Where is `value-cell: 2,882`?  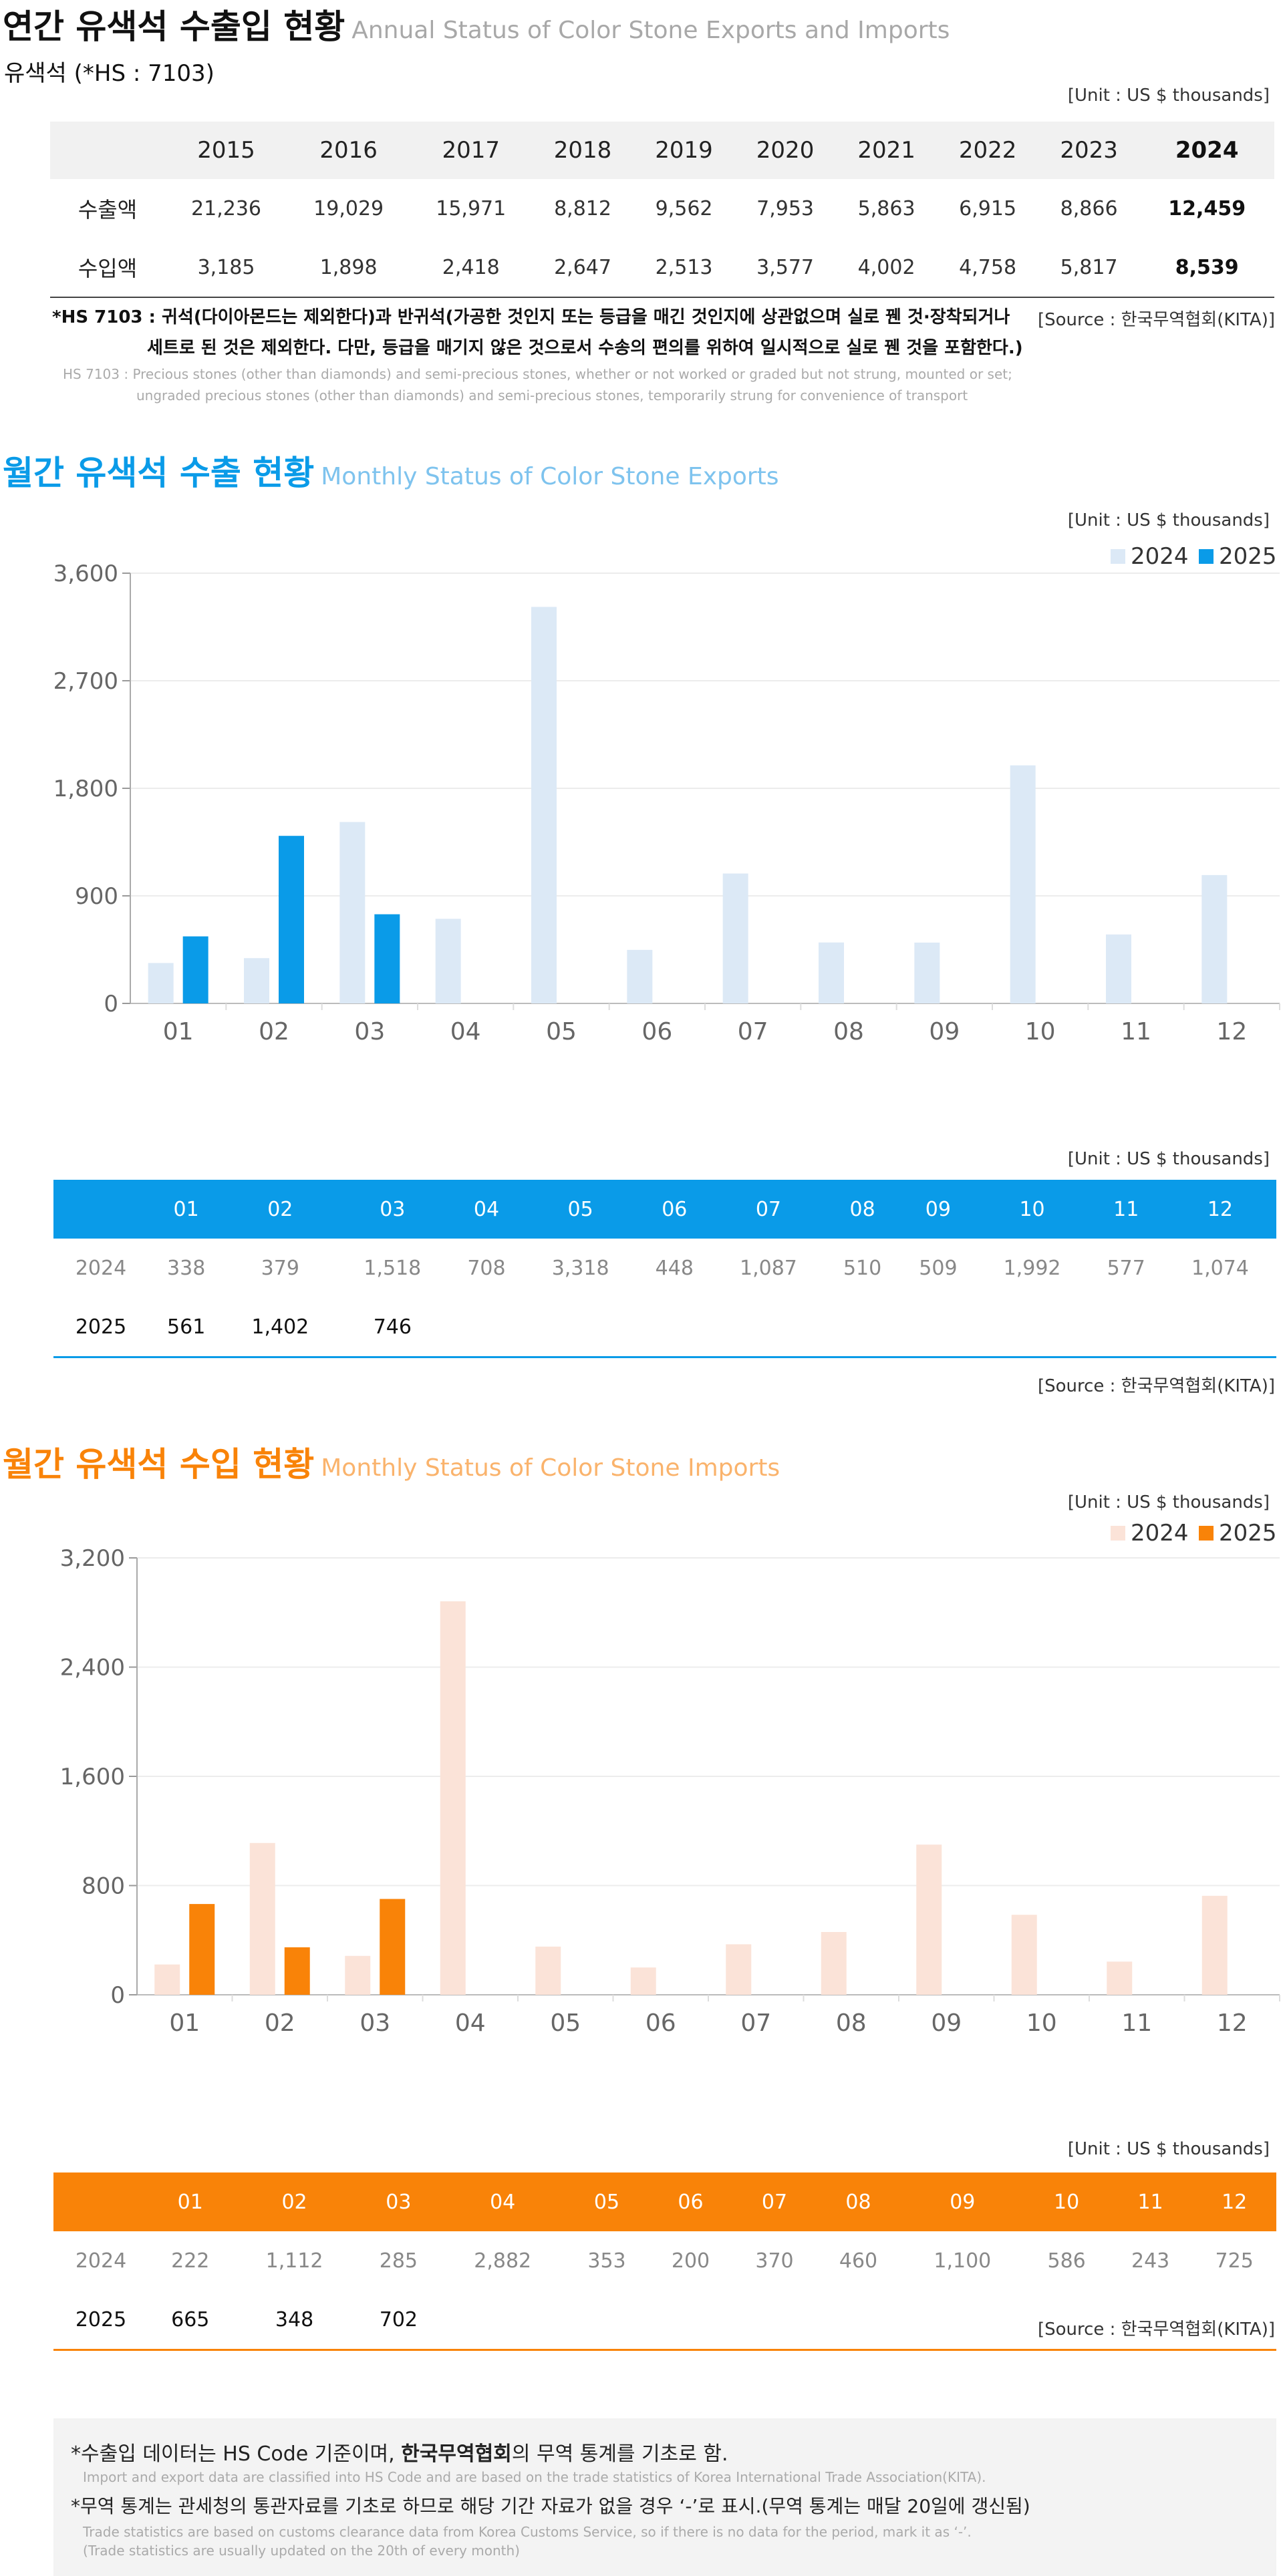 value-cell: 2,882 is located at coordinates (503, 2261).